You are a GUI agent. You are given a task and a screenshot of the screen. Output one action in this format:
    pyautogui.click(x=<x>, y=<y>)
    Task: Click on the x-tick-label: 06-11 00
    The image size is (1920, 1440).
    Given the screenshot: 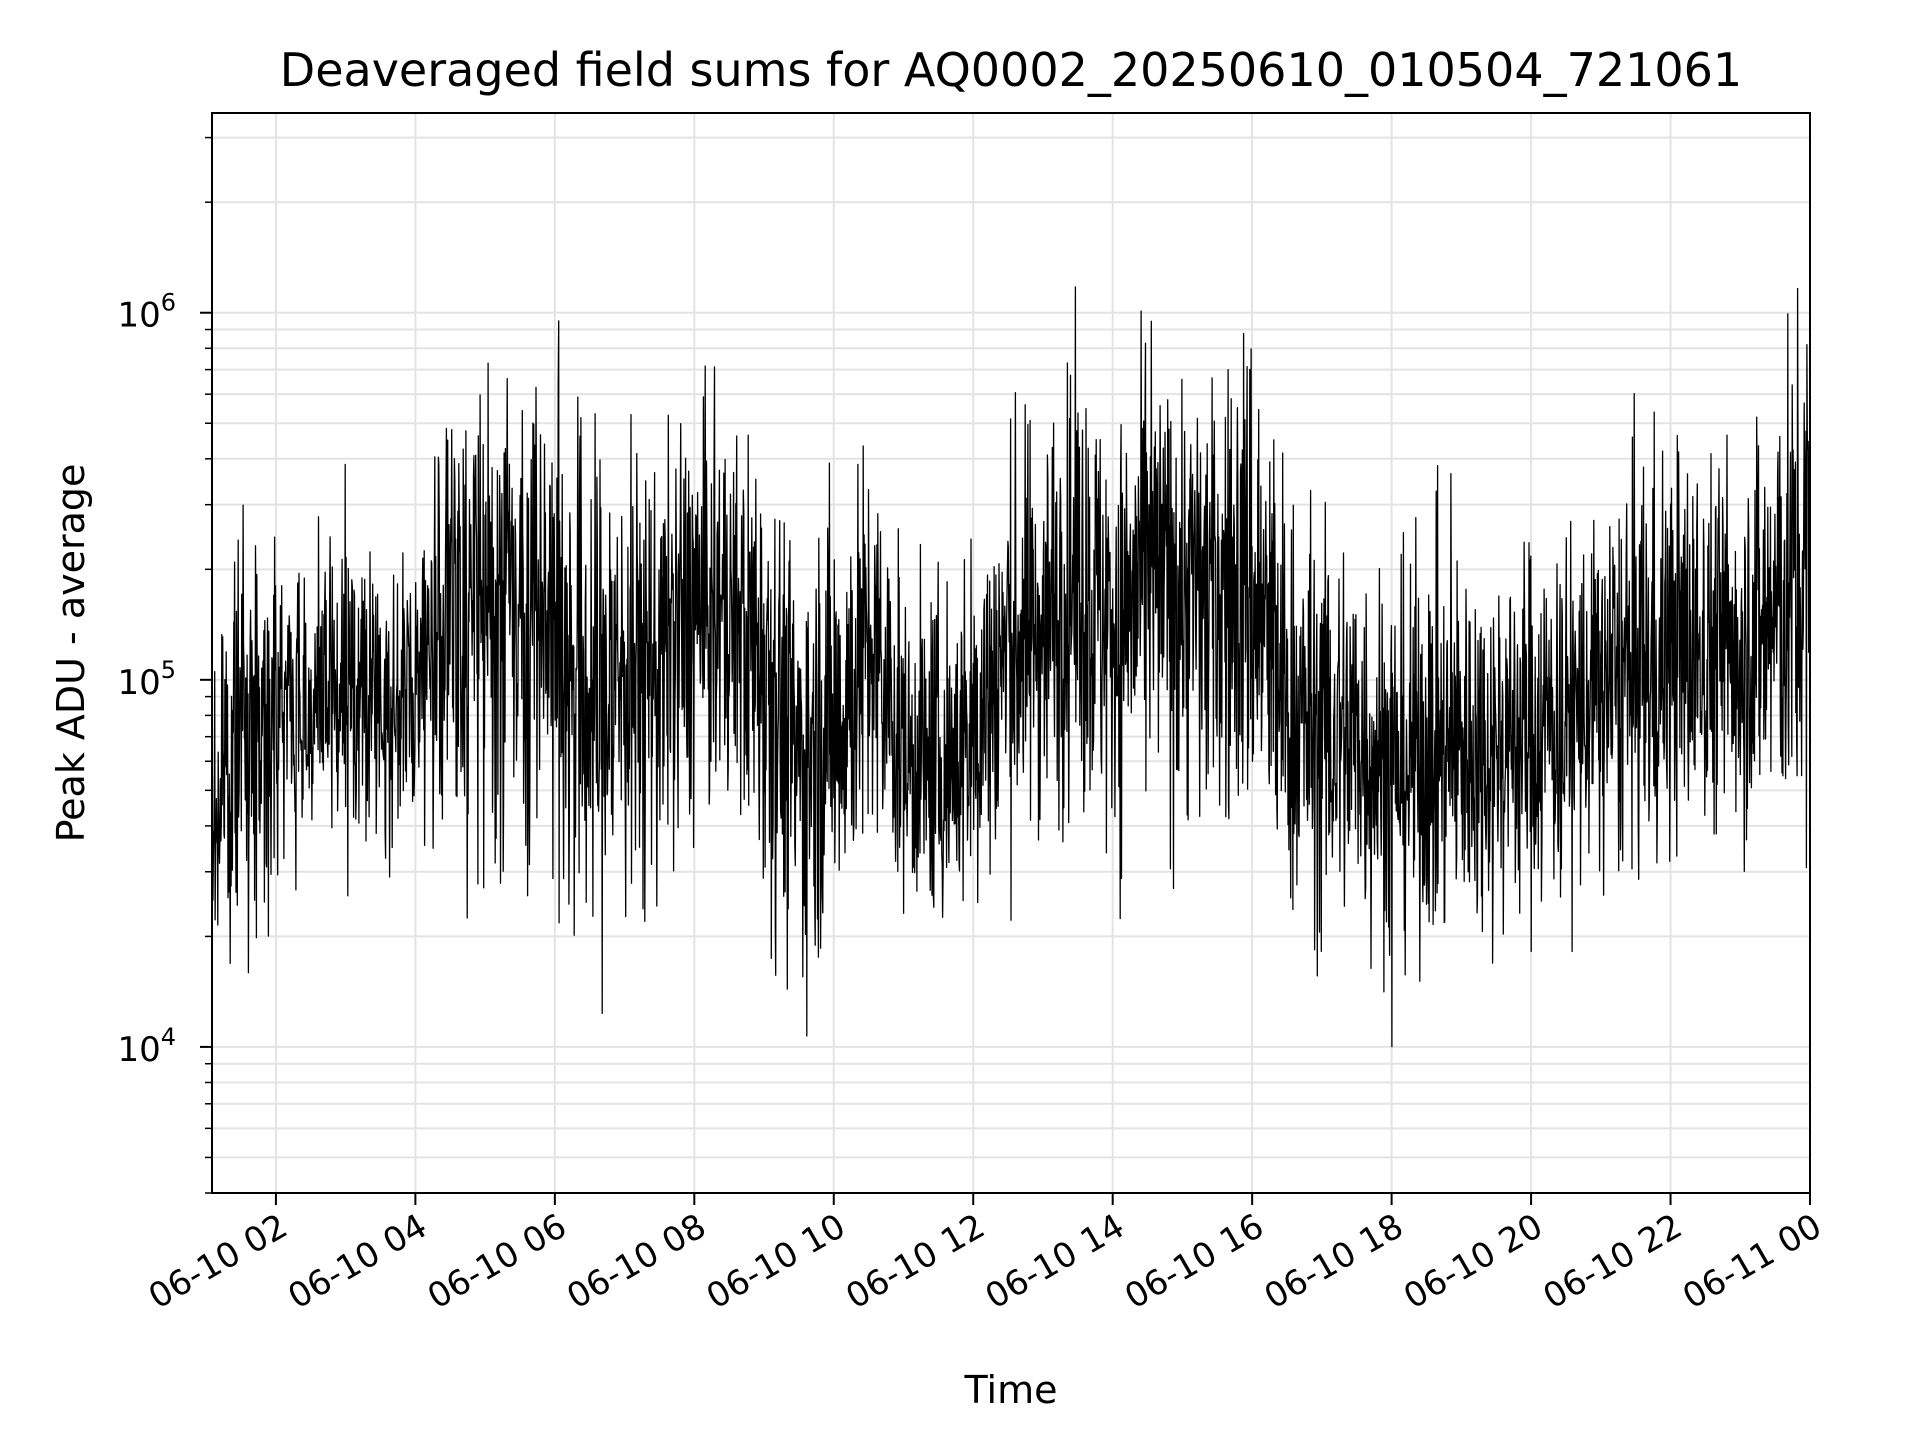 What is the action you would take?
    pyautogui.click(x=1752, y=1261)
    